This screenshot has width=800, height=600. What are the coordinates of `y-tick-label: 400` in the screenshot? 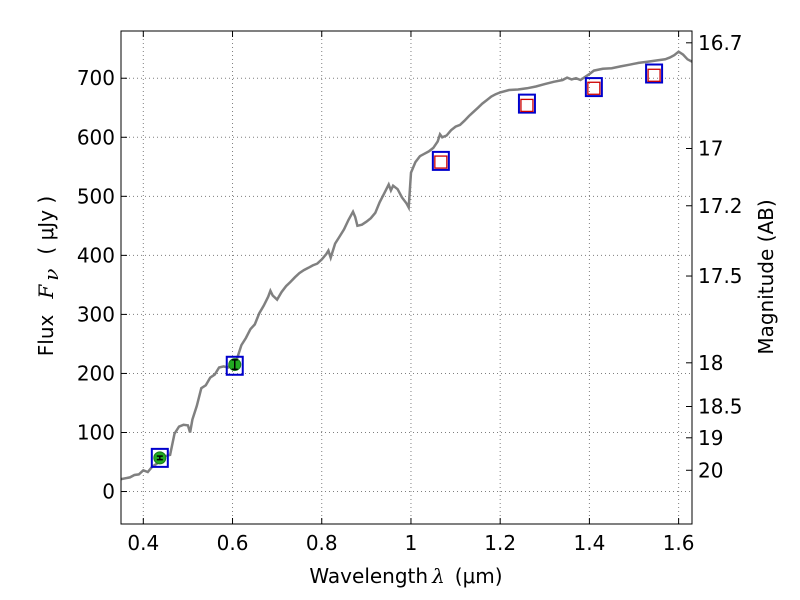 It's located at (96, 255).